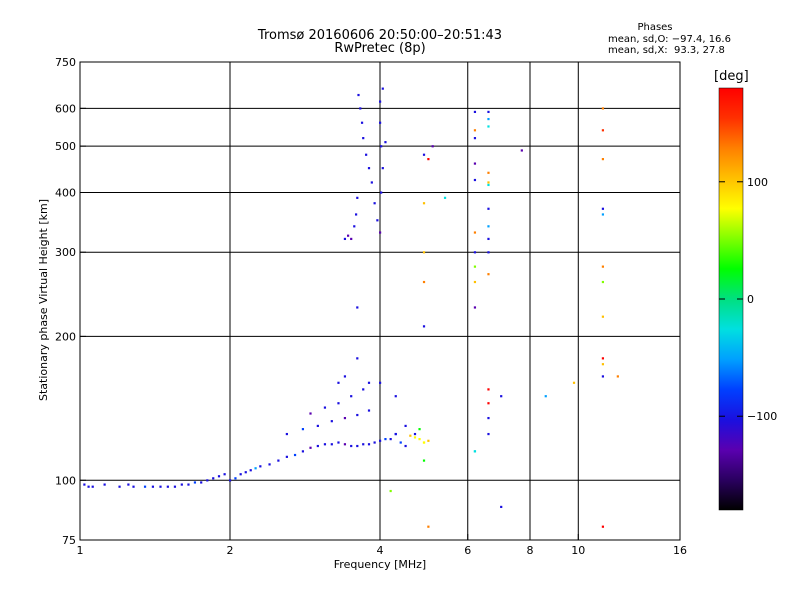  What do you see at coordinates (578, 550) in the screenshot?
I see `x-tick-label: 10` at bounding box center [578, 550].